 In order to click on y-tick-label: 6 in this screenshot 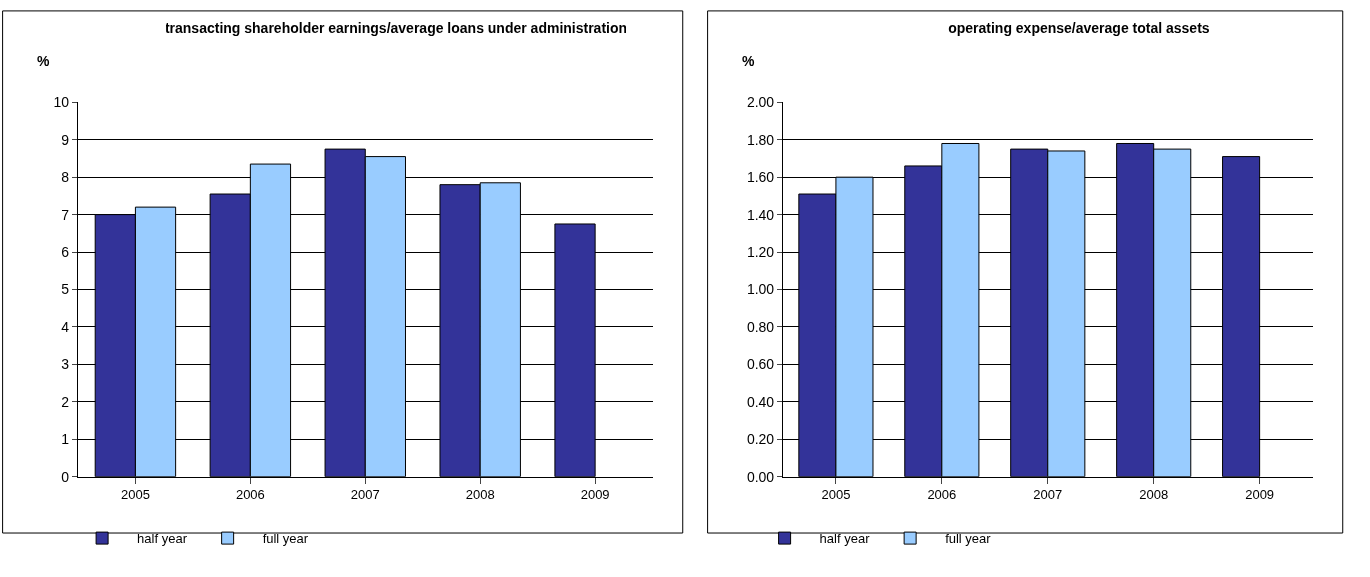, I will do `click(65, 251)`.